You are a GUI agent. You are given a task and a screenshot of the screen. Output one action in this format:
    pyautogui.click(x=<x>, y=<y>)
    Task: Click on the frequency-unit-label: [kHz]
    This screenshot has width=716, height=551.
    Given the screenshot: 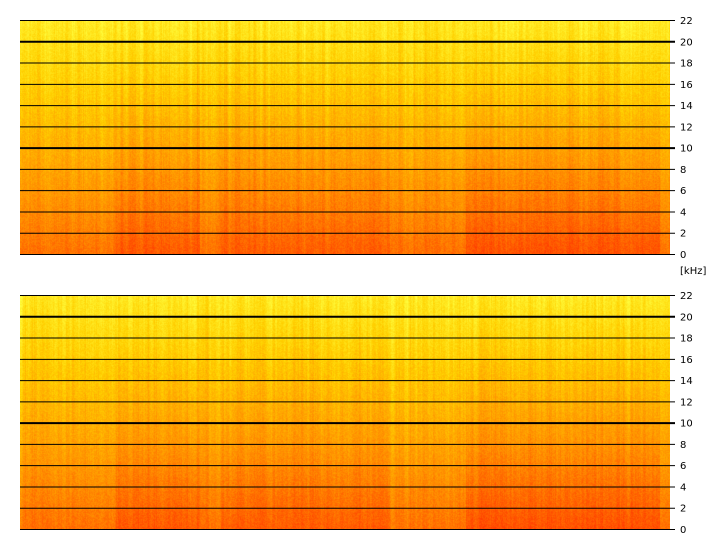 What is the action you would take?
    pyautogui.click(x=693, y=271)
    